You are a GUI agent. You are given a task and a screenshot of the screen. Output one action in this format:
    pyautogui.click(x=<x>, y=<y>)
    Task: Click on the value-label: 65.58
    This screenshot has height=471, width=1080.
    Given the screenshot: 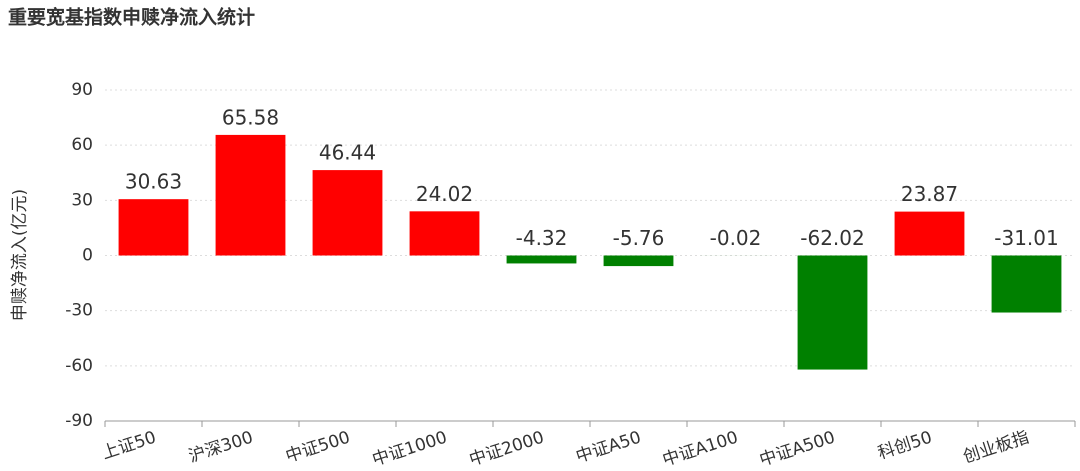 What is the action you would take?
    pyautogui.click(x=250, y=117)
    